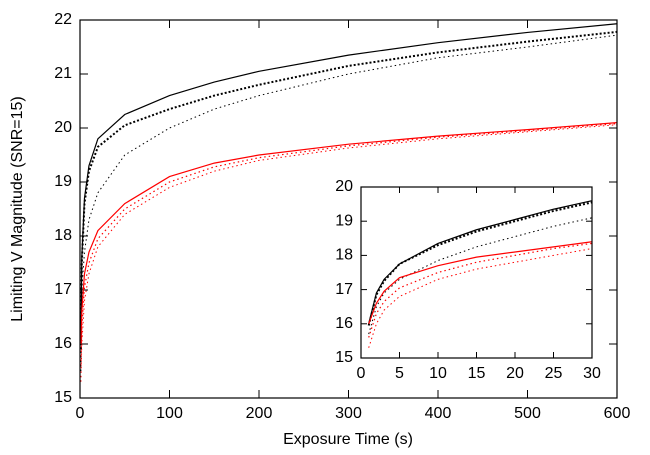 This screenshot has width=650, height=455. Describe the element at coordinates (259, 413) in the screenshot. I see `x-tick-label: 200` at that location.